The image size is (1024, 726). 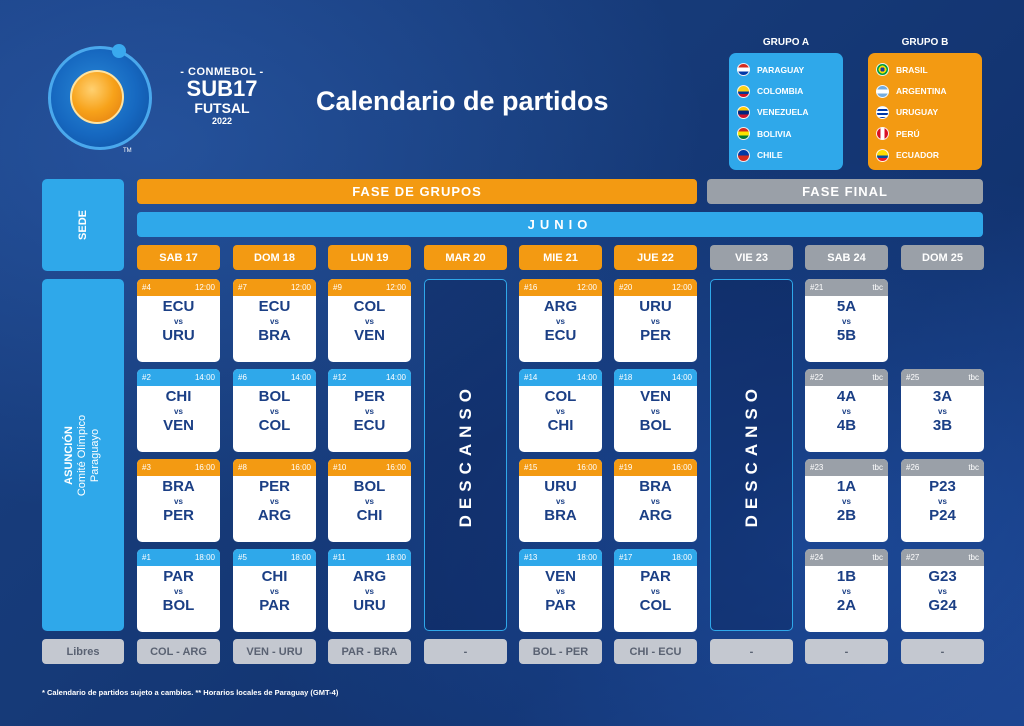 What do you see at coordinates (69, 455) in the screenshot?
I see `sede-city: ASUNCIÓN` at bounding box center [69, 455].